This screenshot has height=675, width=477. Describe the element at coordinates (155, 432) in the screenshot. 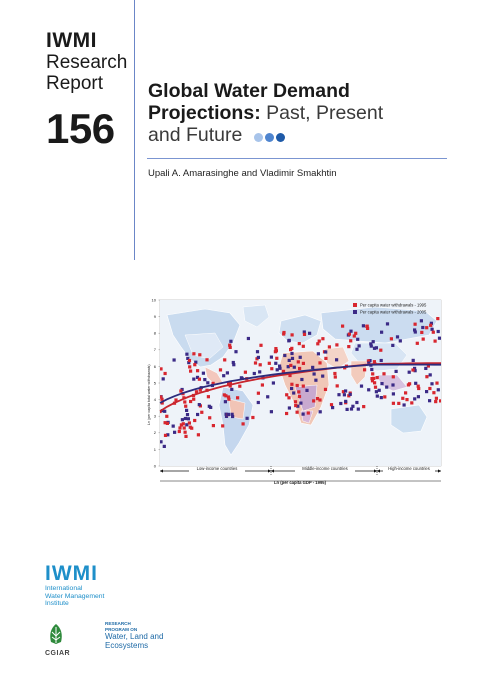

I see `y-tick-label: 2` at that location.